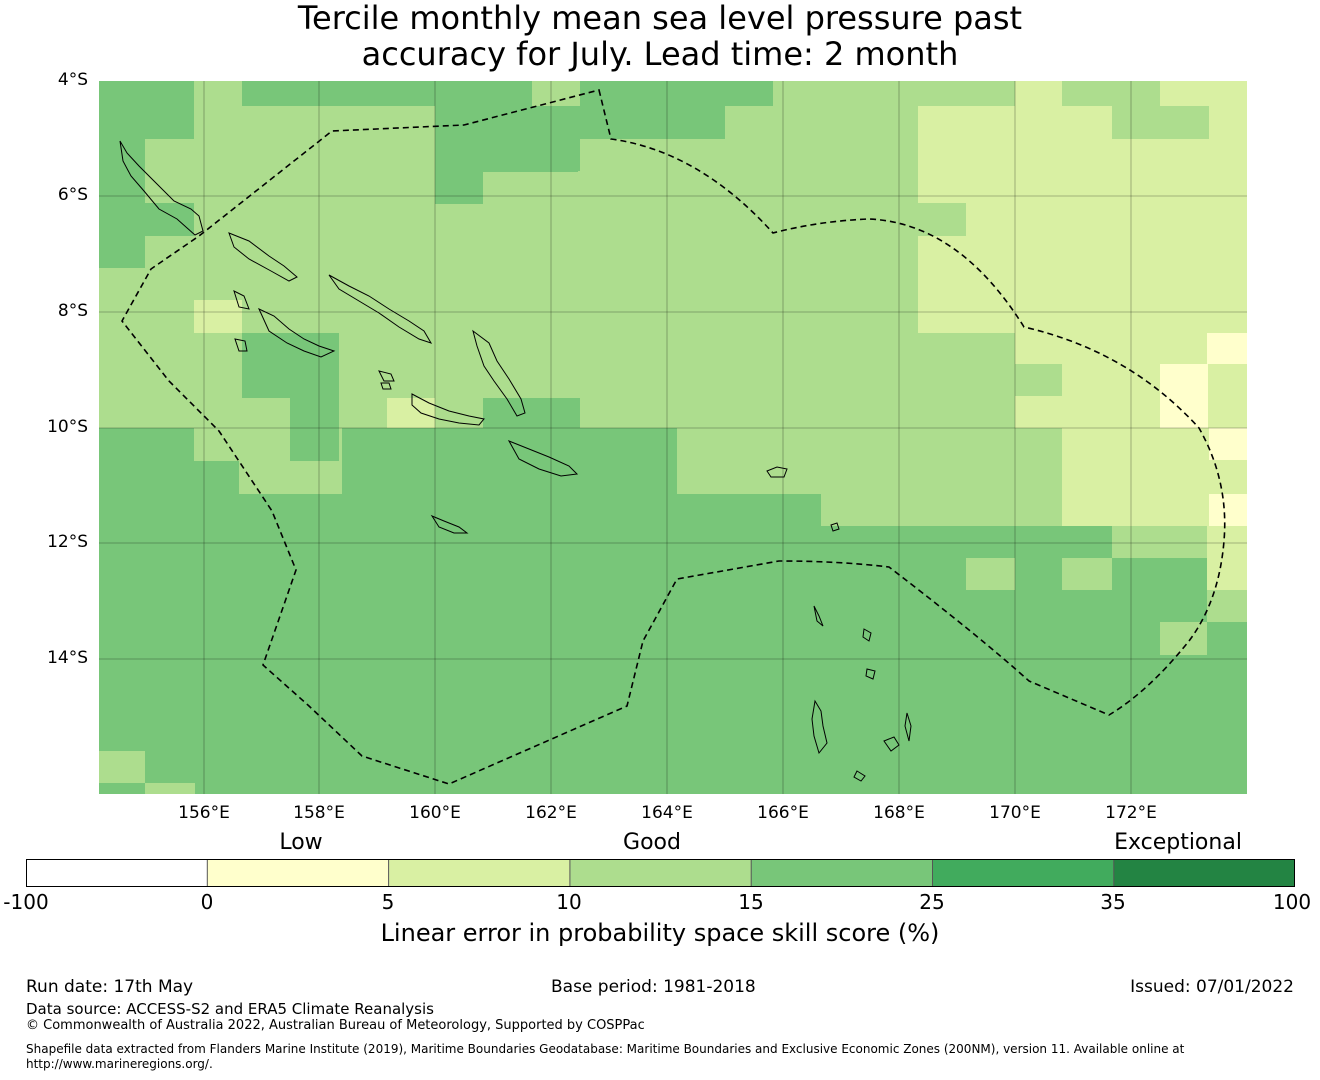 The image size is (1320, 1080). Describe the element at coordinates (67, 427) in the screenshot. I see `lat-label-10s: 10°S` at that location.